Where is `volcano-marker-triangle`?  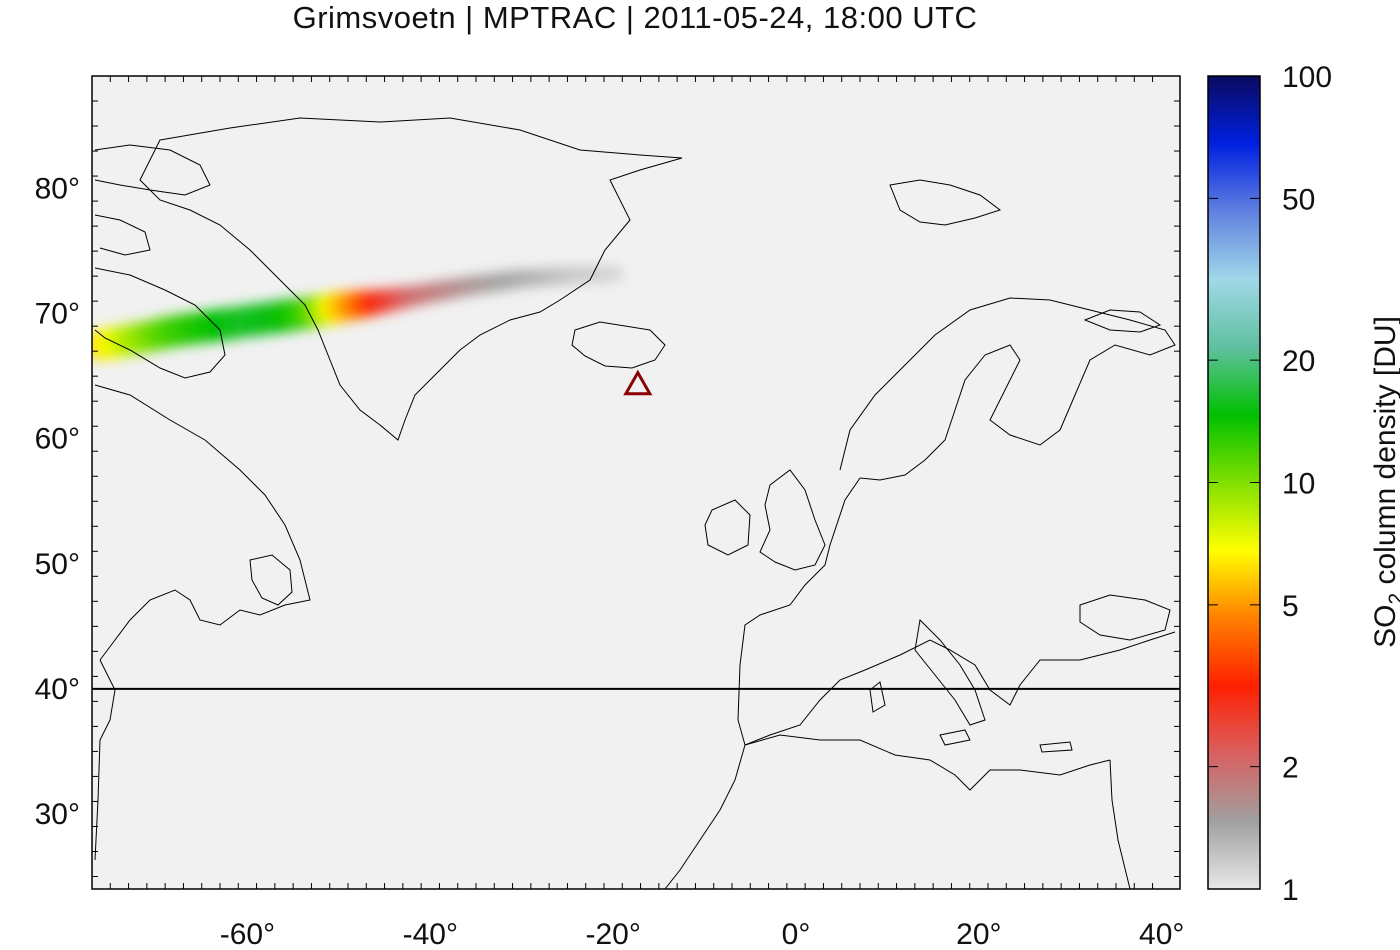
volcano-marker-triangle is located at coordinates (638, 382).